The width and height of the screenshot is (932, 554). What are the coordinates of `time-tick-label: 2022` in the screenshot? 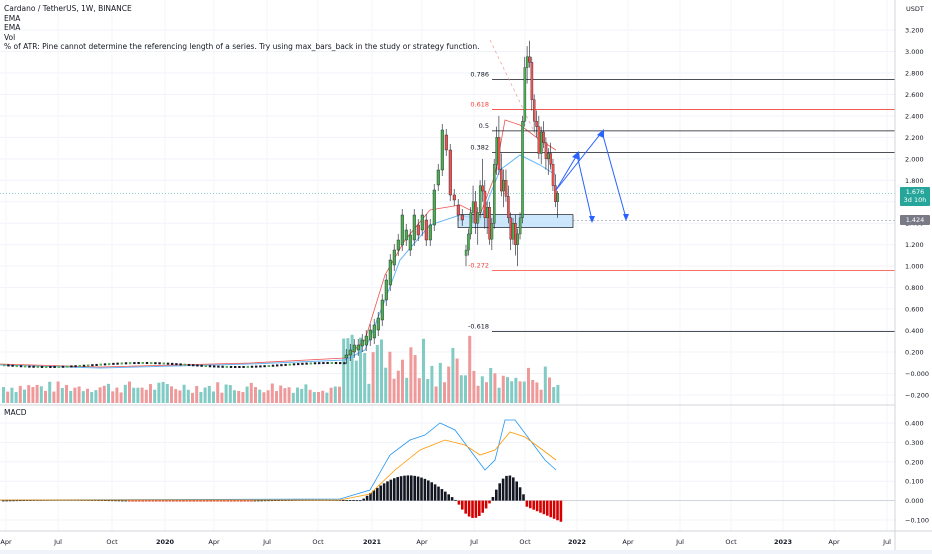 It's located at (577, 542).